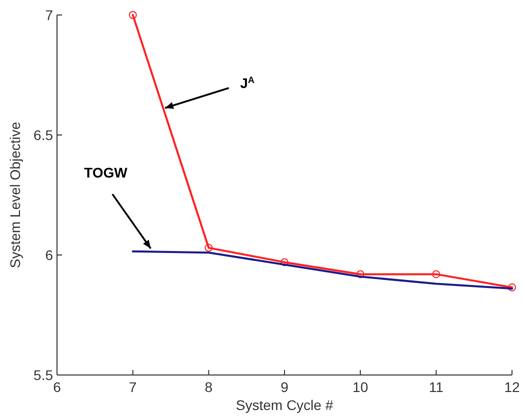 The height and width of the screenshot is (416, 524). I want to click on annotation: J$^{A}$, so click(247, 82).